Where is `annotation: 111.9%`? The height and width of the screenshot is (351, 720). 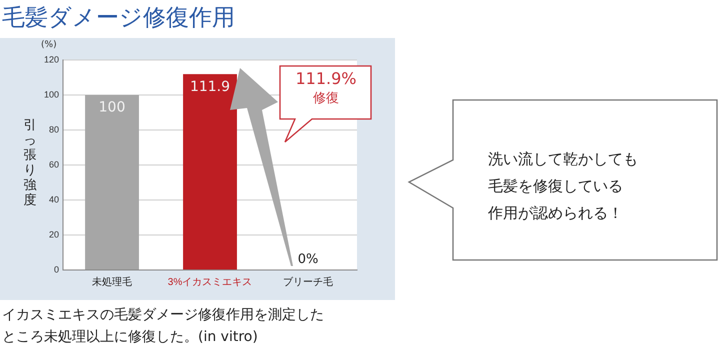
annotation: 111.9% is located at coordinates (326, 79).